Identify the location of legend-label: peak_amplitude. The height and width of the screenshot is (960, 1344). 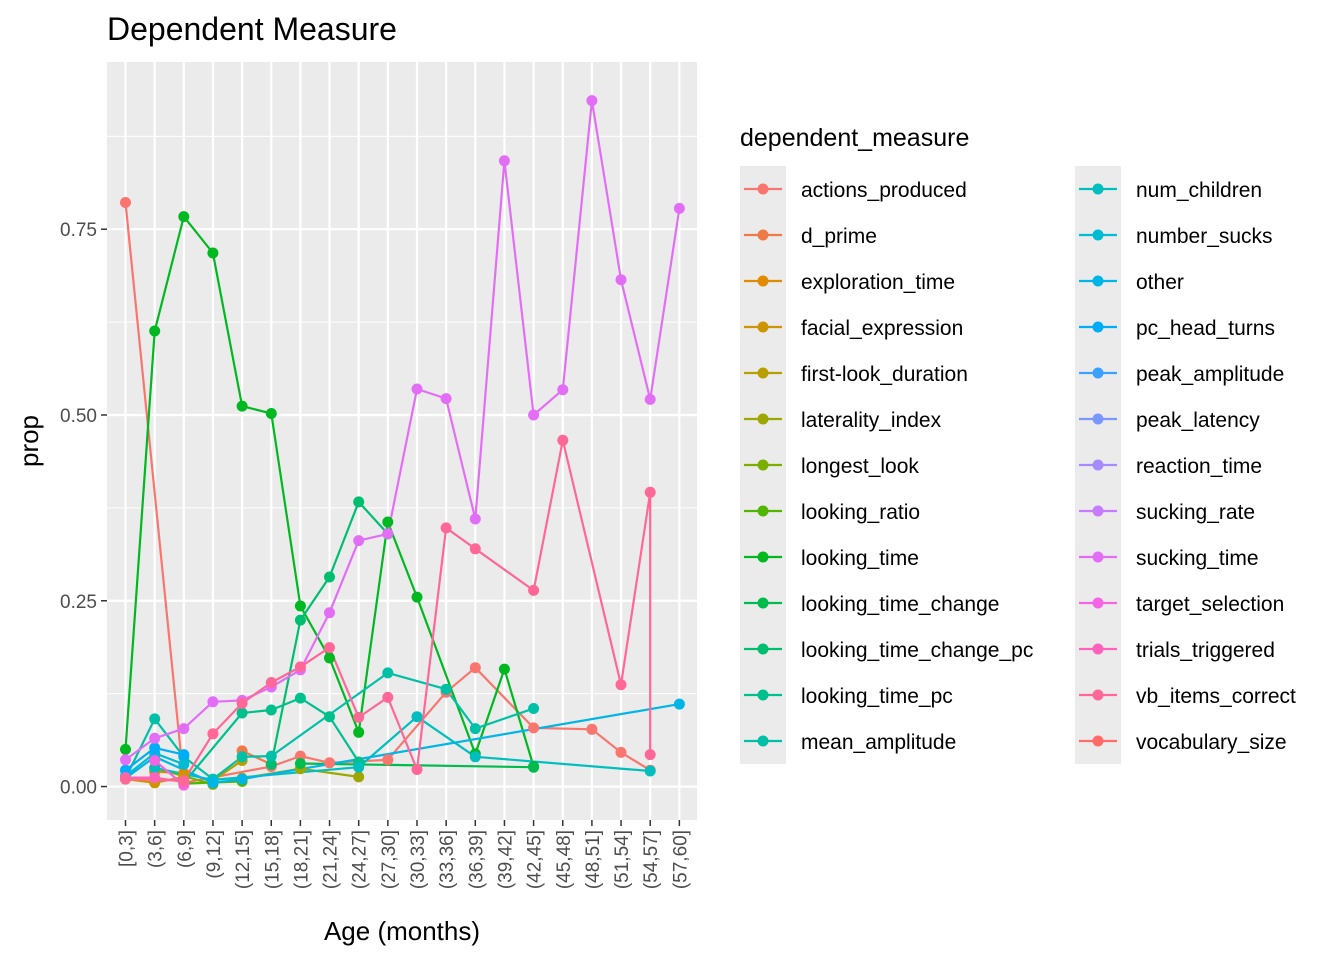
(1210, 374).